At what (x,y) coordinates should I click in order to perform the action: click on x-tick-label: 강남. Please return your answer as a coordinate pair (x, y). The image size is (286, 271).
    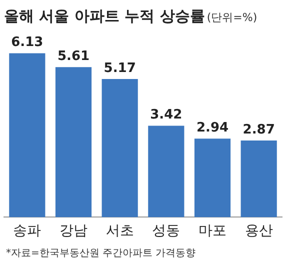
    Looking at the image, I should click on (74, 231).